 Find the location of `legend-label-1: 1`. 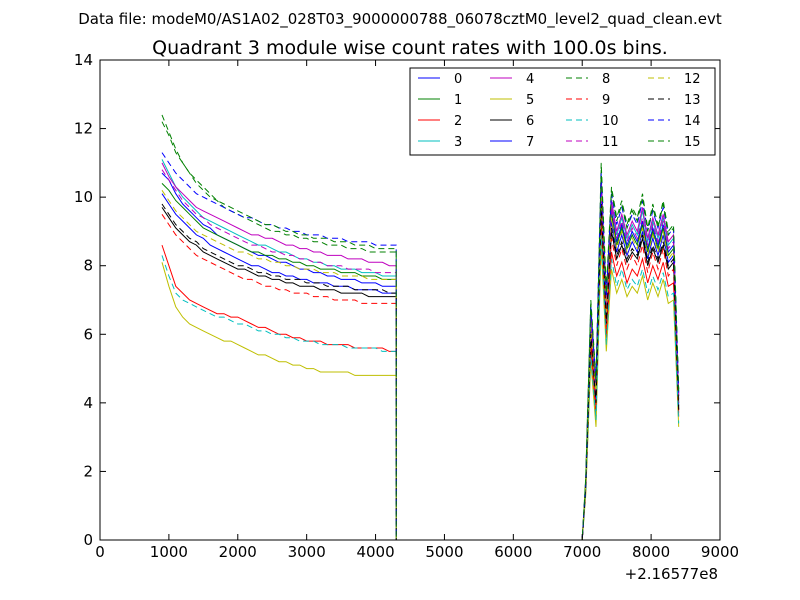

legend-label-1: 1 is located at coordinates (458, 100).